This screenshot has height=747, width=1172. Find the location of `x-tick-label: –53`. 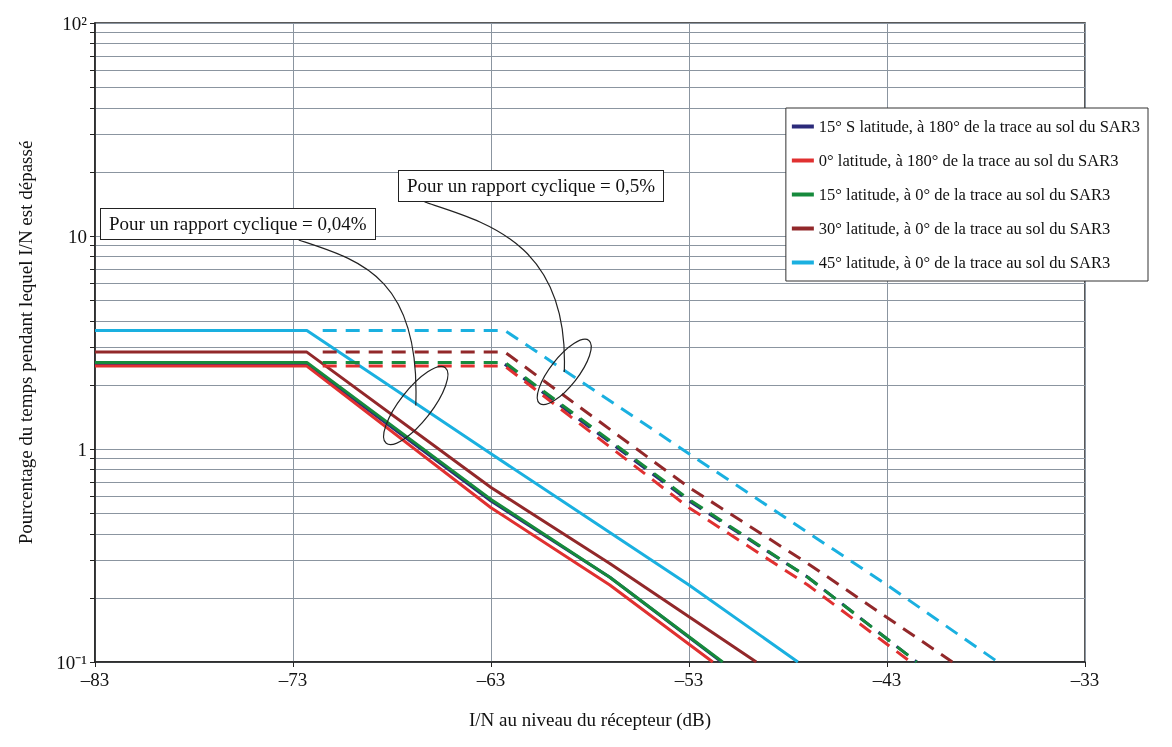

x-tick-label: –53 is located at coordinates (688, 679).